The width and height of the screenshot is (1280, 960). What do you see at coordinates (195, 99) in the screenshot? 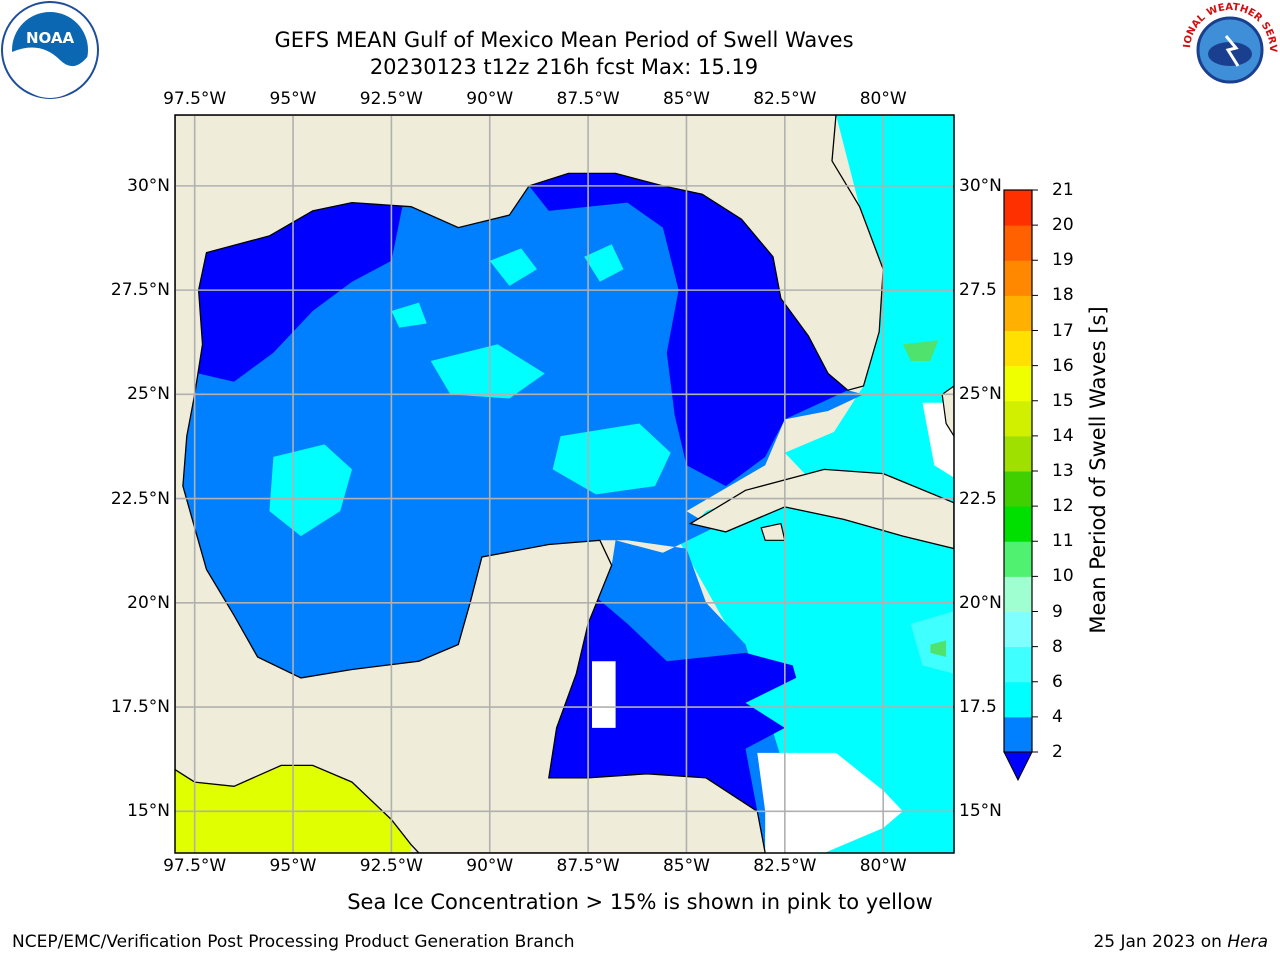
I see `lon-tick-top: 97.5°W` at bounding box center [195, 99].